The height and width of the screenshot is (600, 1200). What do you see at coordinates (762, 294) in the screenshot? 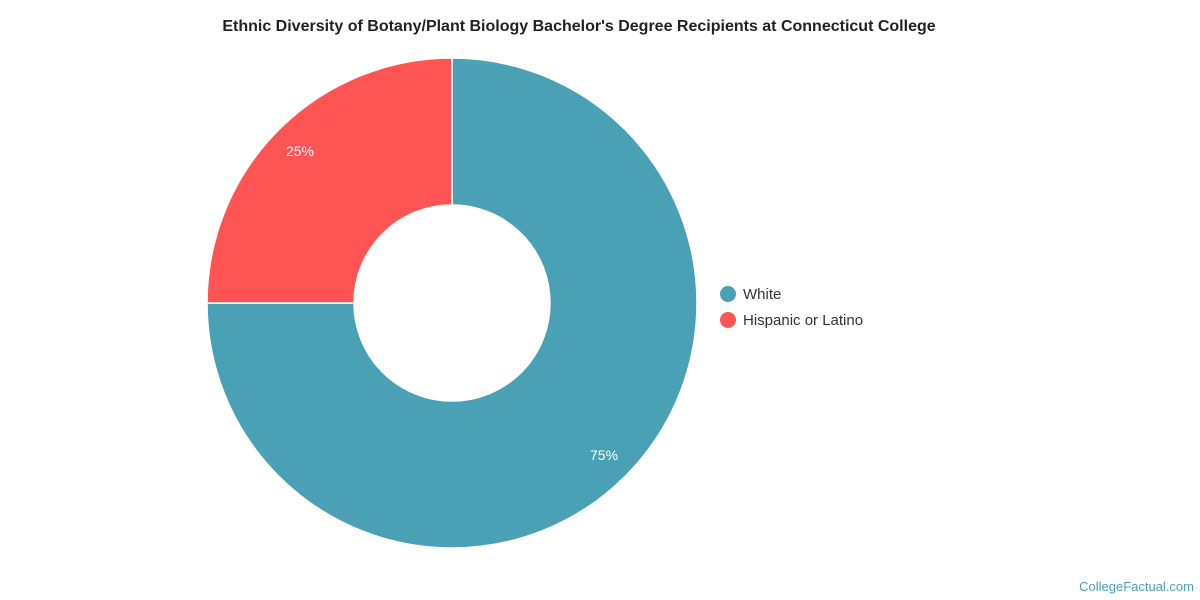
I see `legend-label: White` at bounding box center [762, 294].